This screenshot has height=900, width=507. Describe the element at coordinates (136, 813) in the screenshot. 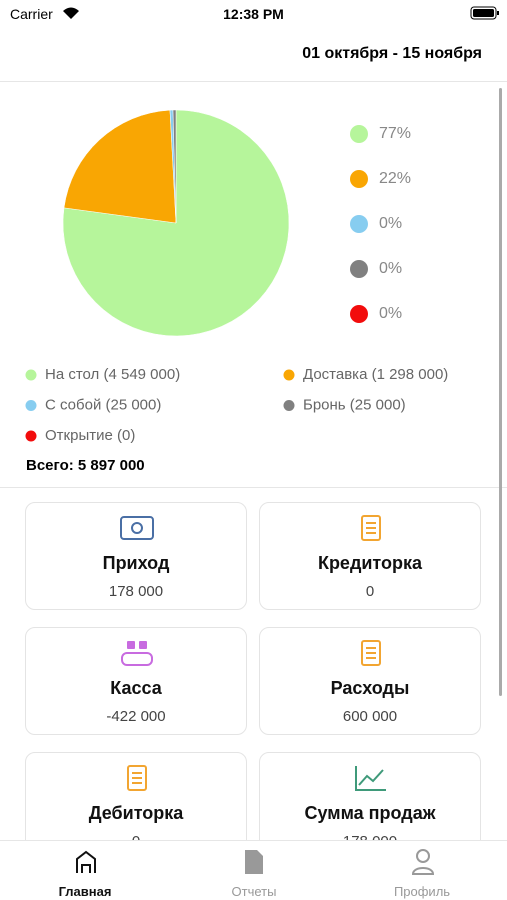

I see `card-title: Дебиторка` at that location.